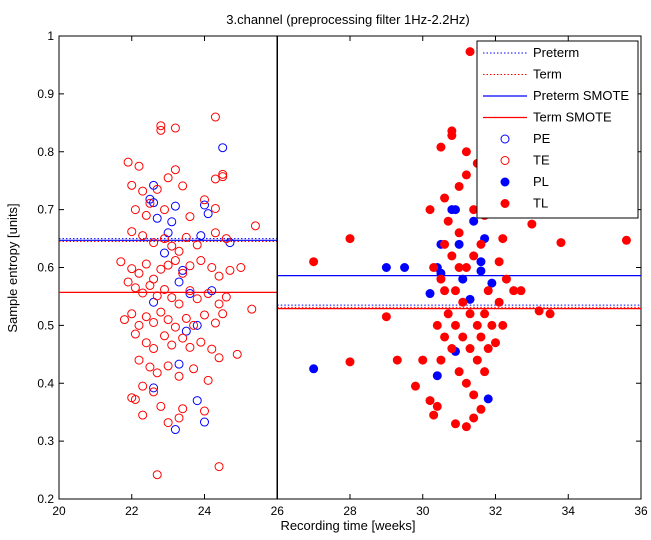  I want to click on y-tick-label: 0.3, so click(45, 441).